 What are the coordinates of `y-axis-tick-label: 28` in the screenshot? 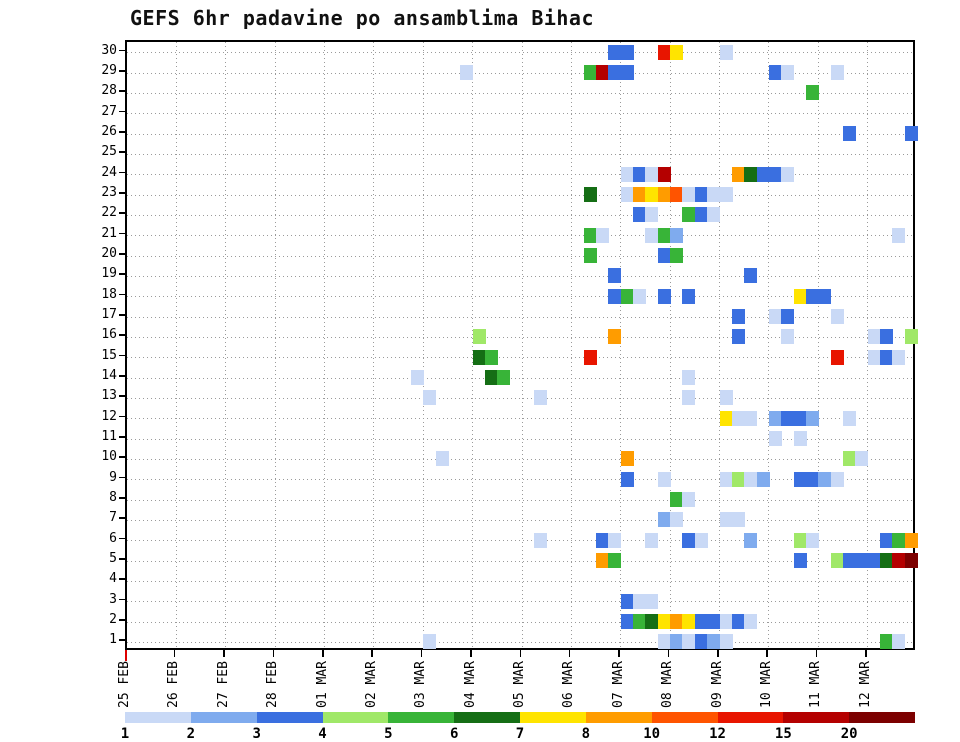 It's located at (109, 91).